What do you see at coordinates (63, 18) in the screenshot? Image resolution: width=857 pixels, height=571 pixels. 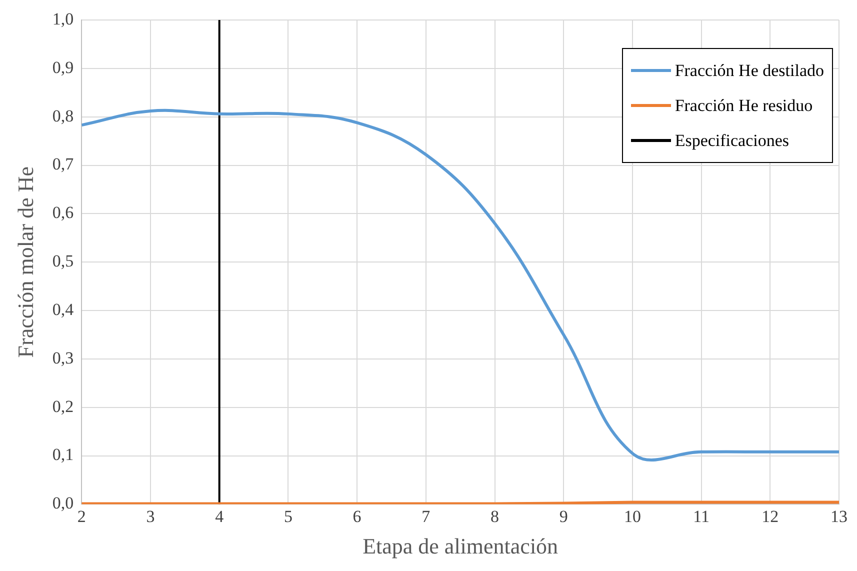 I see `y-tick-label: 1,0` at bounding box center [63, 18].